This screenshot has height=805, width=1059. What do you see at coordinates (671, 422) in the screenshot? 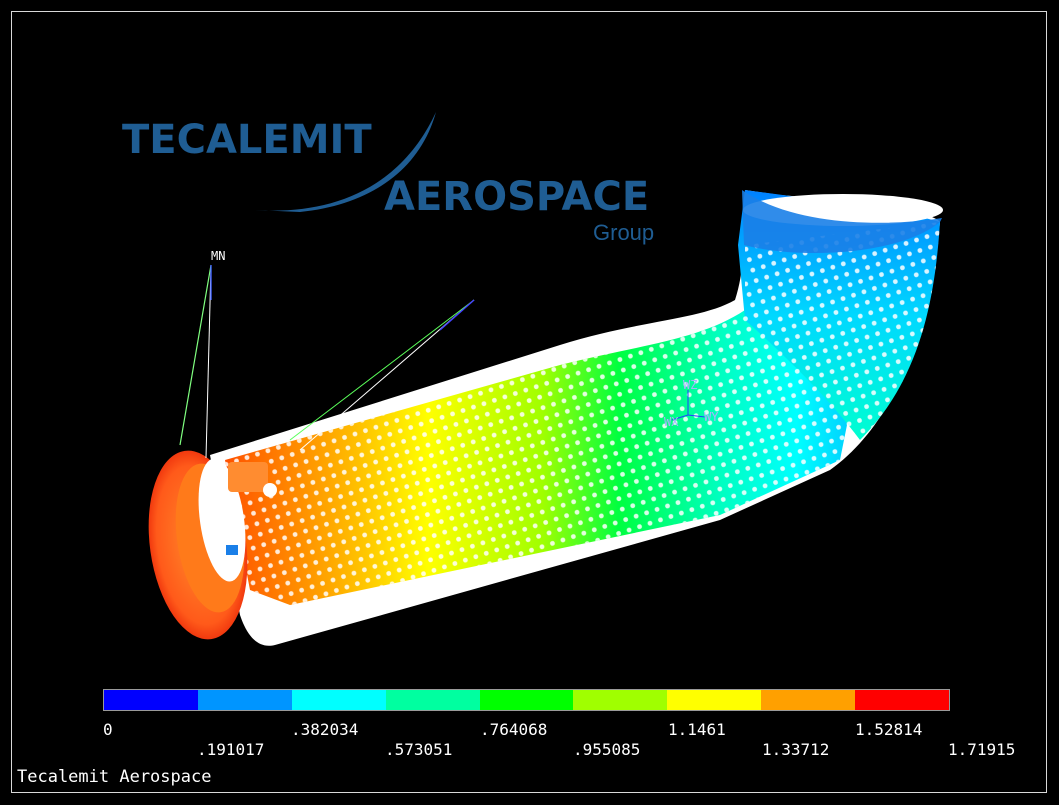
I see `triad-wx-label: WX` at bounding box center [671, 422].